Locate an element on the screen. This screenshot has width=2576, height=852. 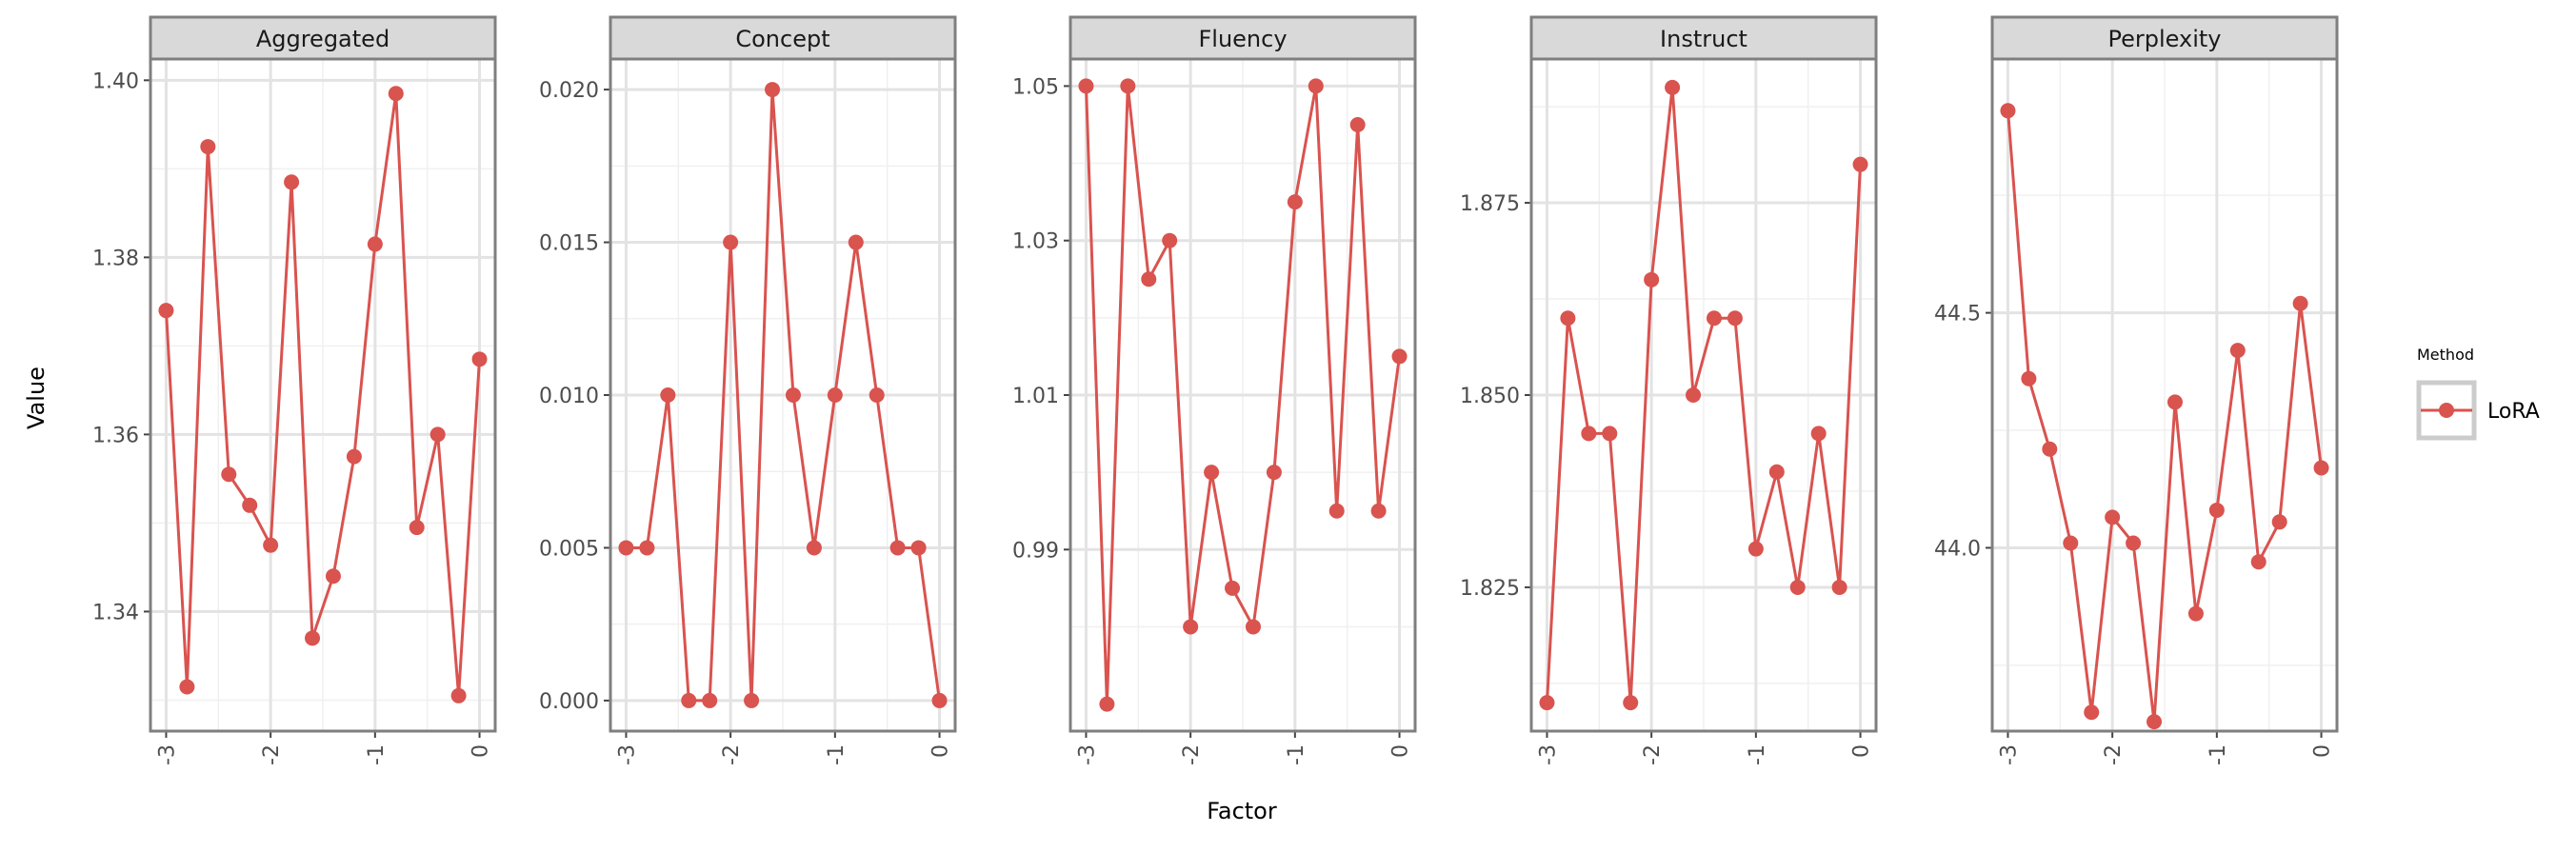
legend-title: Method is located at coordinates (2445, 355).